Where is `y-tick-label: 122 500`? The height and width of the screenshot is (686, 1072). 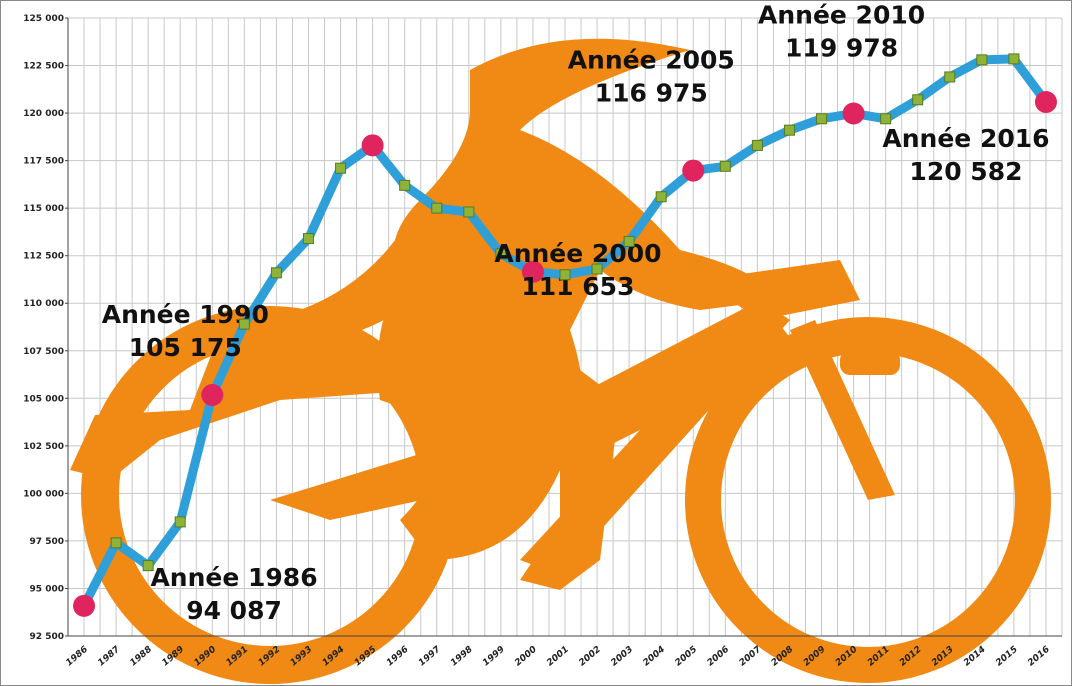 y-tick-label: 122 500 is located at coordinates (43, 67).